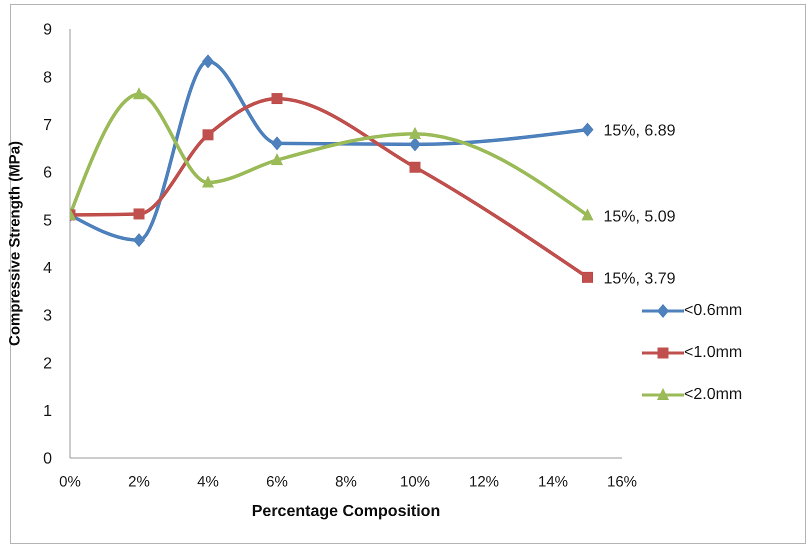 Image resolution: width=812 pixels, height=548 pixels. Describe the element at coordinates (713, 311) in the screenshot. I see `legend-label: <0.6mm` at that location.